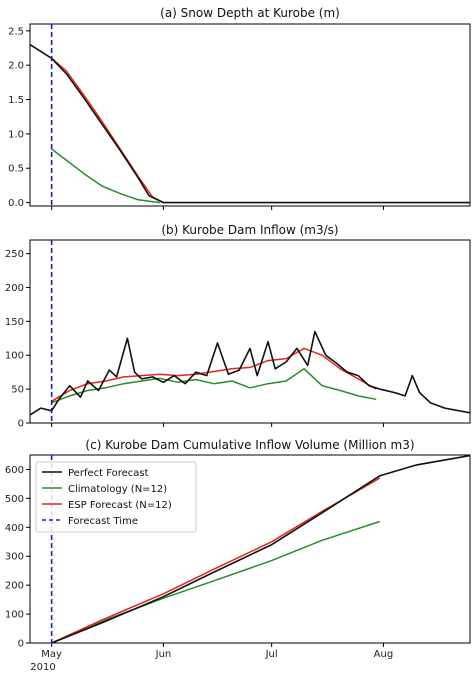  Describe the element at coordinates (16, 169) in the screenshot. I see `y-tick-label: 0.5` at that location.